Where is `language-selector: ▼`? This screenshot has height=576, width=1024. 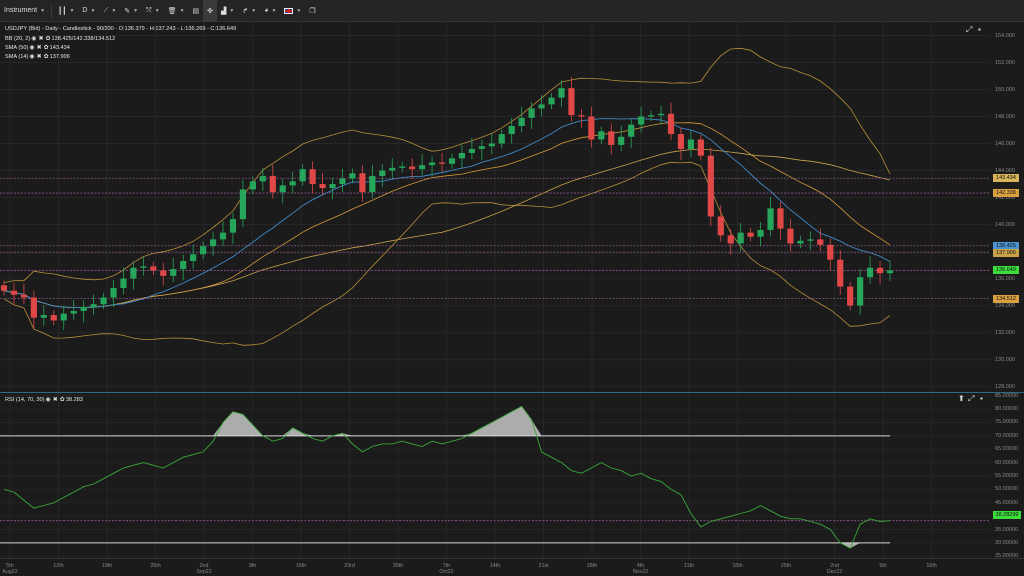 language-selector: ▼ is located at coordinates (292, 11).